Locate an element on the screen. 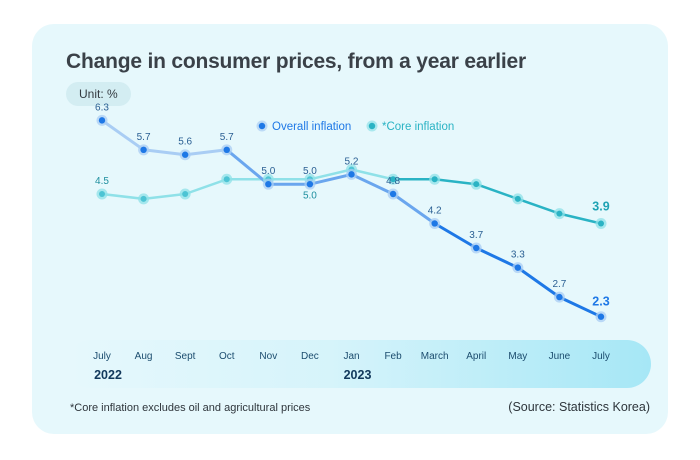 The image size is (700, 460). overall-data-label: 4.8 is located at coordinates (393, 181).